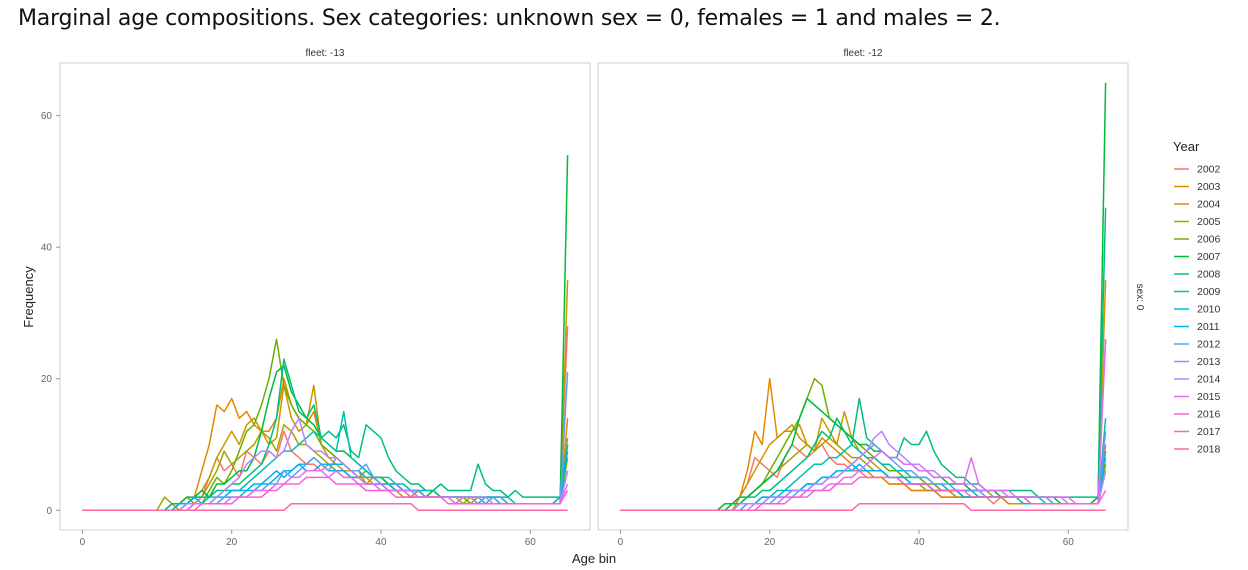 The image size is (1248, 570). What do you see at coordinates (1209, 240) in the screenshot?
I see `legend-entry-label: 2006` at bounding box center [1209, 240].